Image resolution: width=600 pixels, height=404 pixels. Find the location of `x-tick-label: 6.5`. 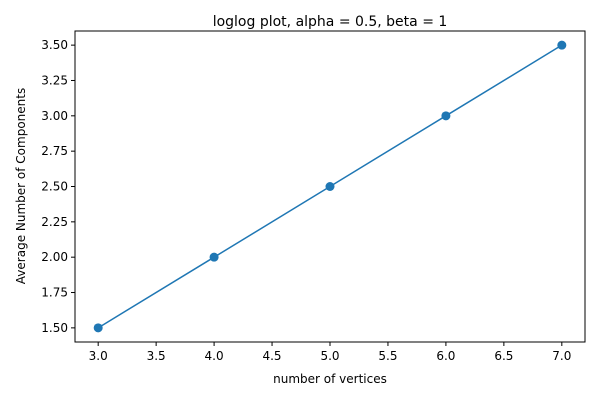

x-tick-label: 6.5 is located at coordinates (503, 356).